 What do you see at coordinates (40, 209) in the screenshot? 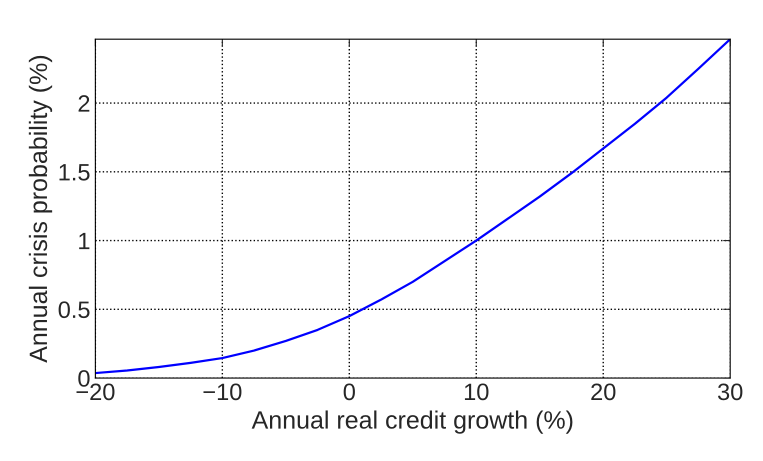
I see `y-axis-title: Annual crisis probability (%)` at bounding box center [40, 209].